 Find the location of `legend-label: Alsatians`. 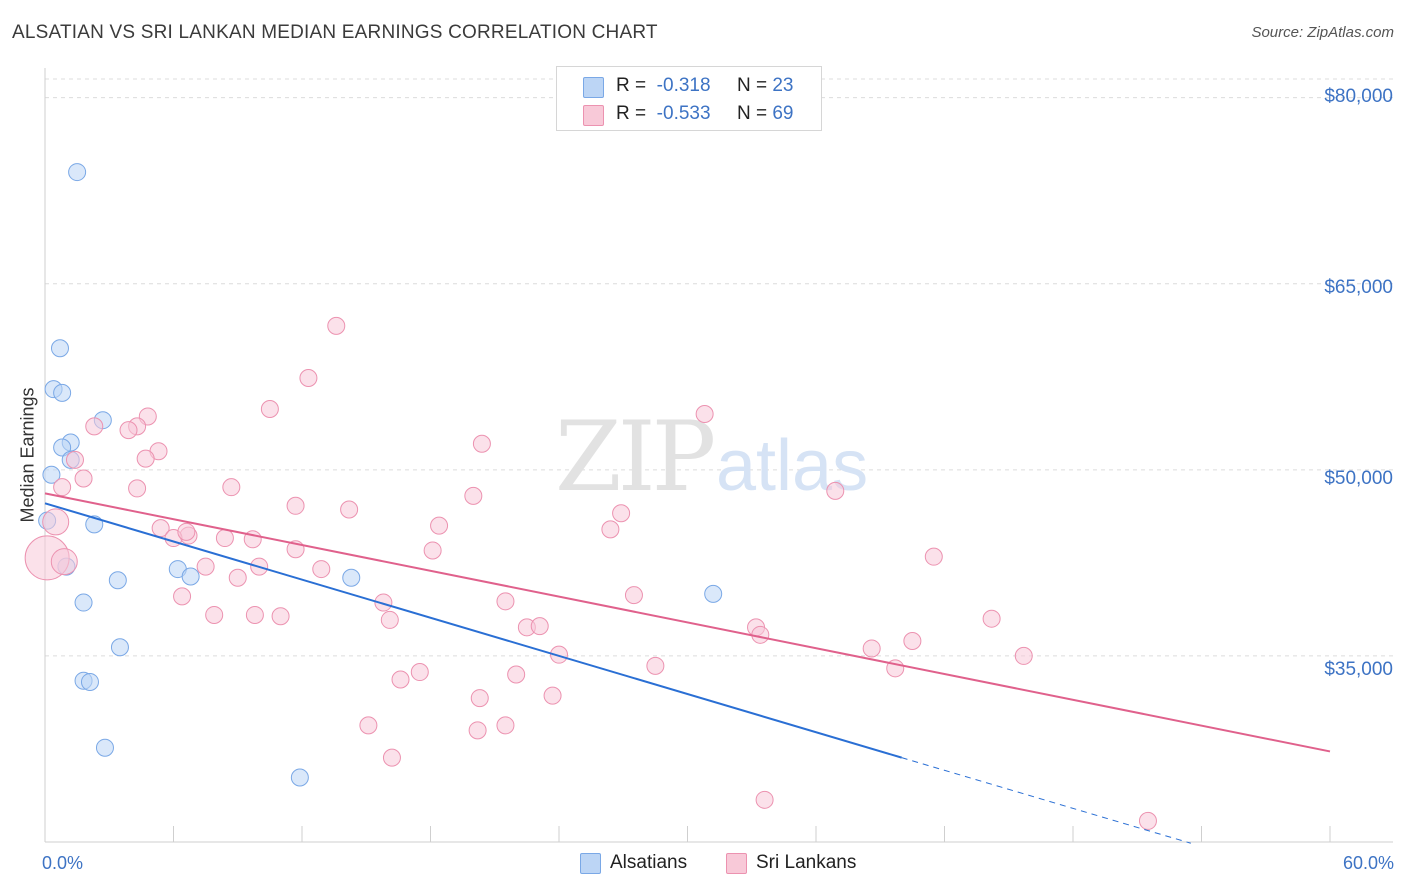

legend-label: Alsatians is located at coordinates (649, 862).